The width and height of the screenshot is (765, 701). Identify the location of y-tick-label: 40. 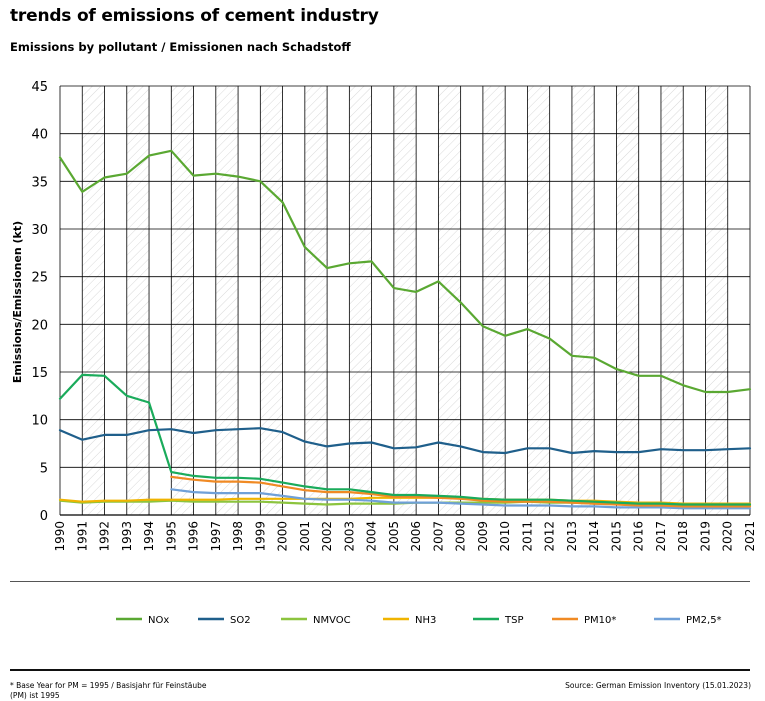
(39, 135).